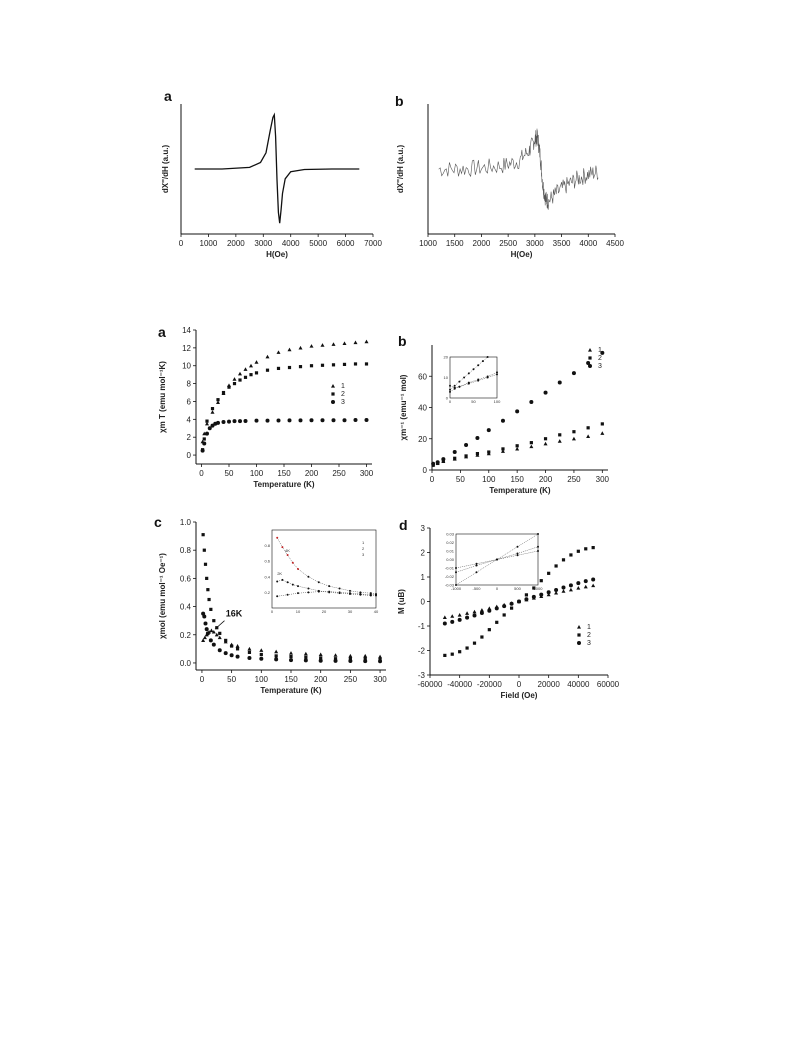 This screenshot has height=1057, width=793. What do you see at coordinates (186, 635) in the screenshot?
I see `y-tick-label: 0.2` at bounding box center [186, 635].